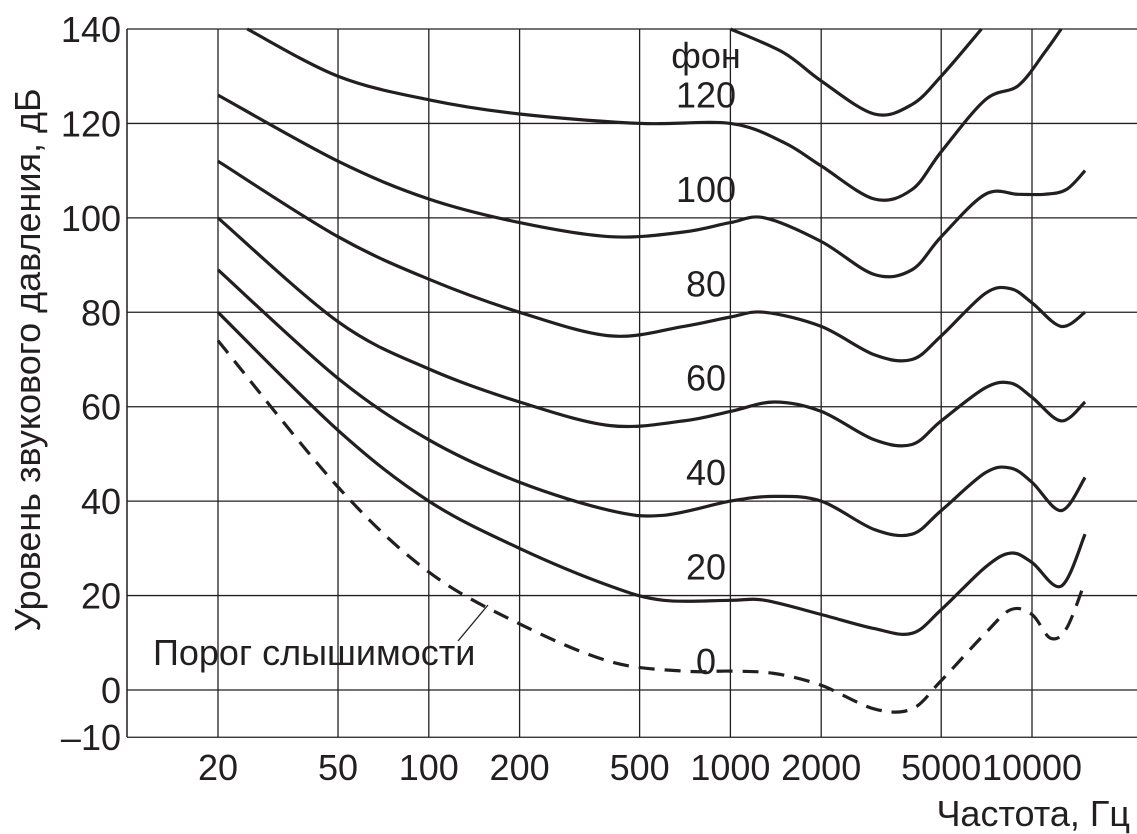  Describe the element at coordinates (706, 472) in the screenshot. I see `phon-label-40: 40` at that location.